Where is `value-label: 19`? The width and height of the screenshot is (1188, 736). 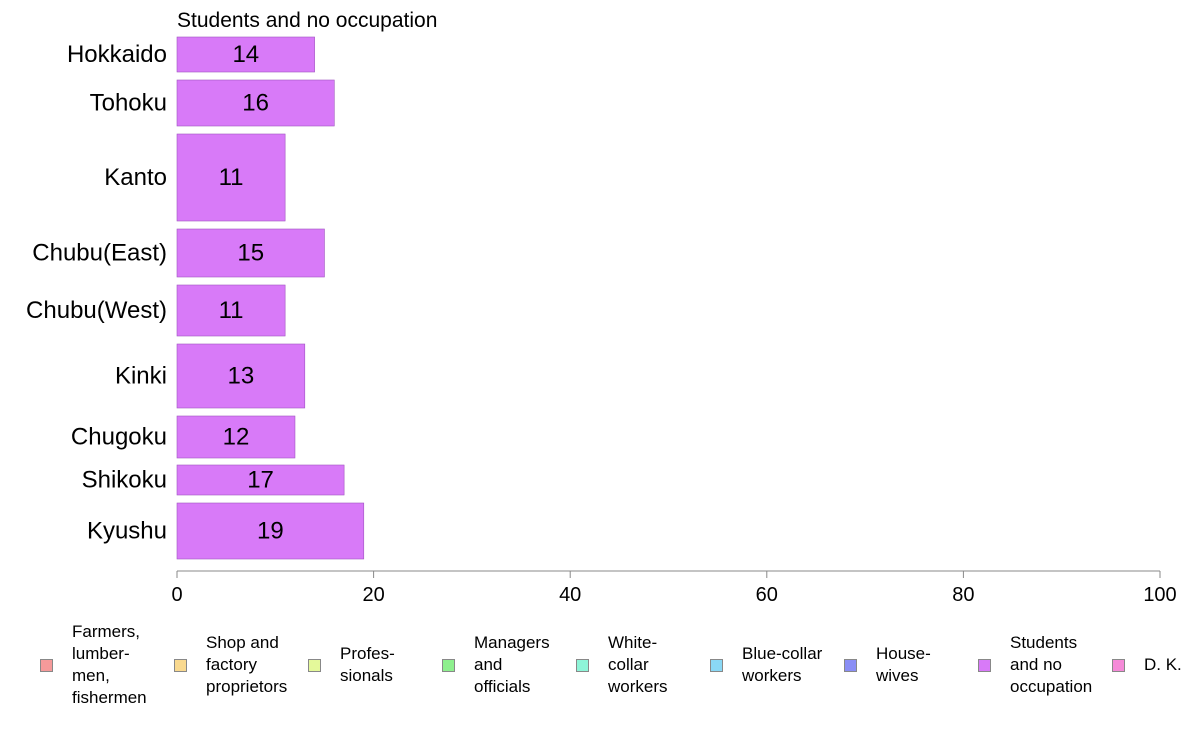
value-label: 19 is located at coordinates (270, 531).